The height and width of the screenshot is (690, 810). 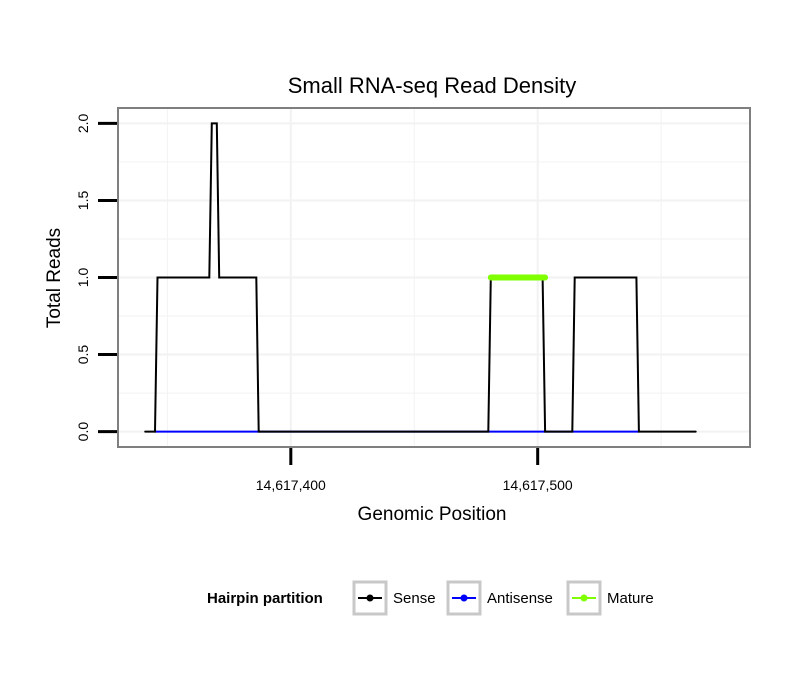 What do you see at coordinates (538, 485) in the screenshot?
I see `x-tick-label: 14,617,500` at bounding box center [538, 485].